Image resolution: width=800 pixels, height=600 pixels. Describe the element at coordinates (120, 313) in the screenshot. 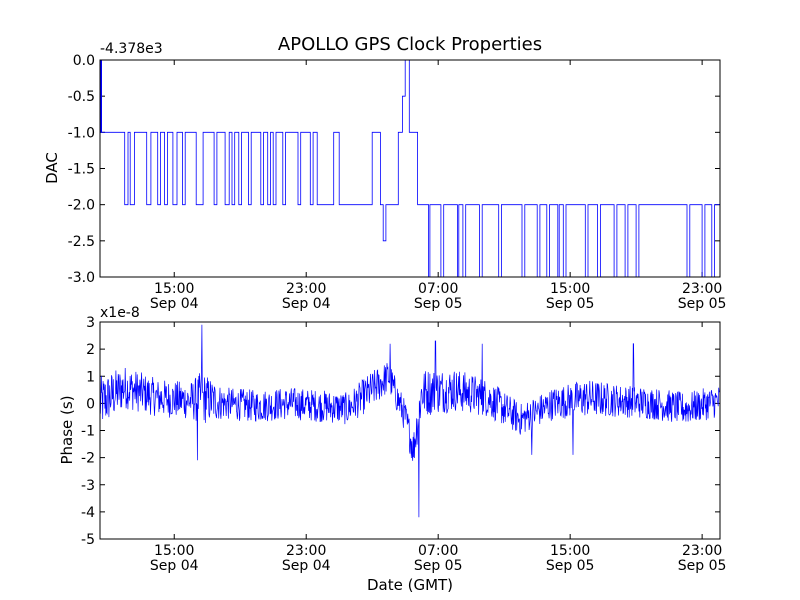

I see `phase-offset-label: x1e-8` at that location.